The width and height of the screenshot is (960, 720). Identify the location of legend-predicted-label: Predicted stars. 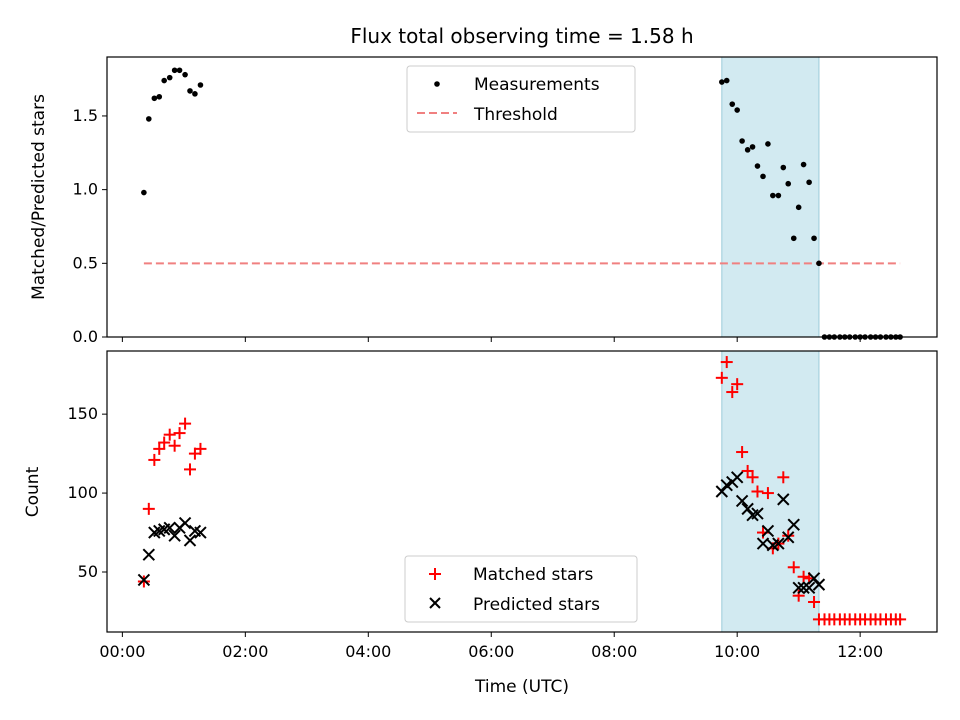
(536, 605).